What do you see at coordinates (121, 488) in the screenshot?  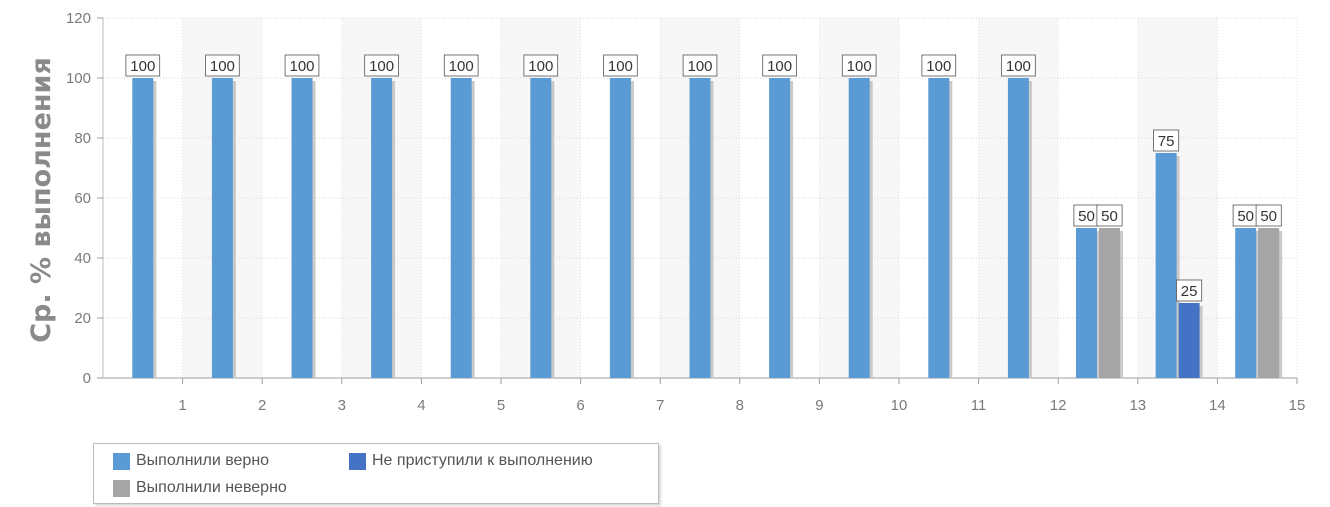 I see `legend-swatch-incorrect` at bounding box center [121, 488].